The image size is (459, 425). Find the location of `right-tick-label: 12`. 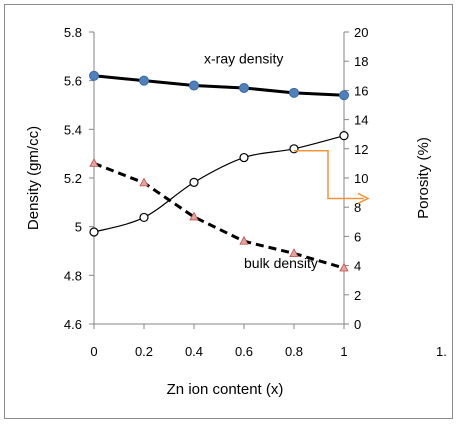

right-tick-label: 12 is located at coordinates (361, 149).